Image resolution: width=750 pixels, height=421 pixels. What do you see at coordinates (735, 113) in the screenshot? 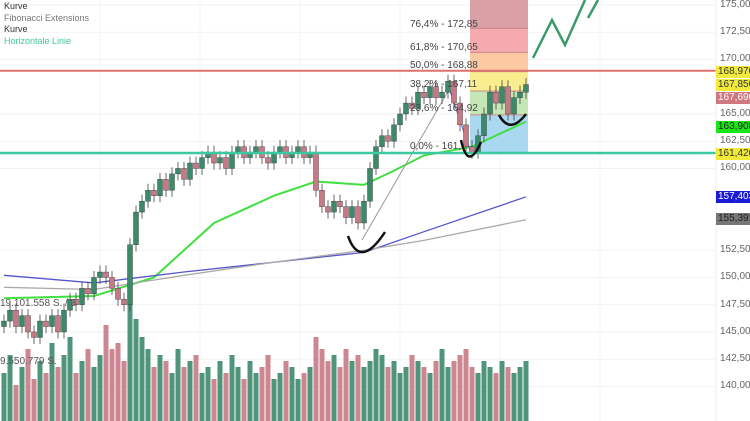
I see `y-tick-label: 165,000` at bounding box center [735, 113].